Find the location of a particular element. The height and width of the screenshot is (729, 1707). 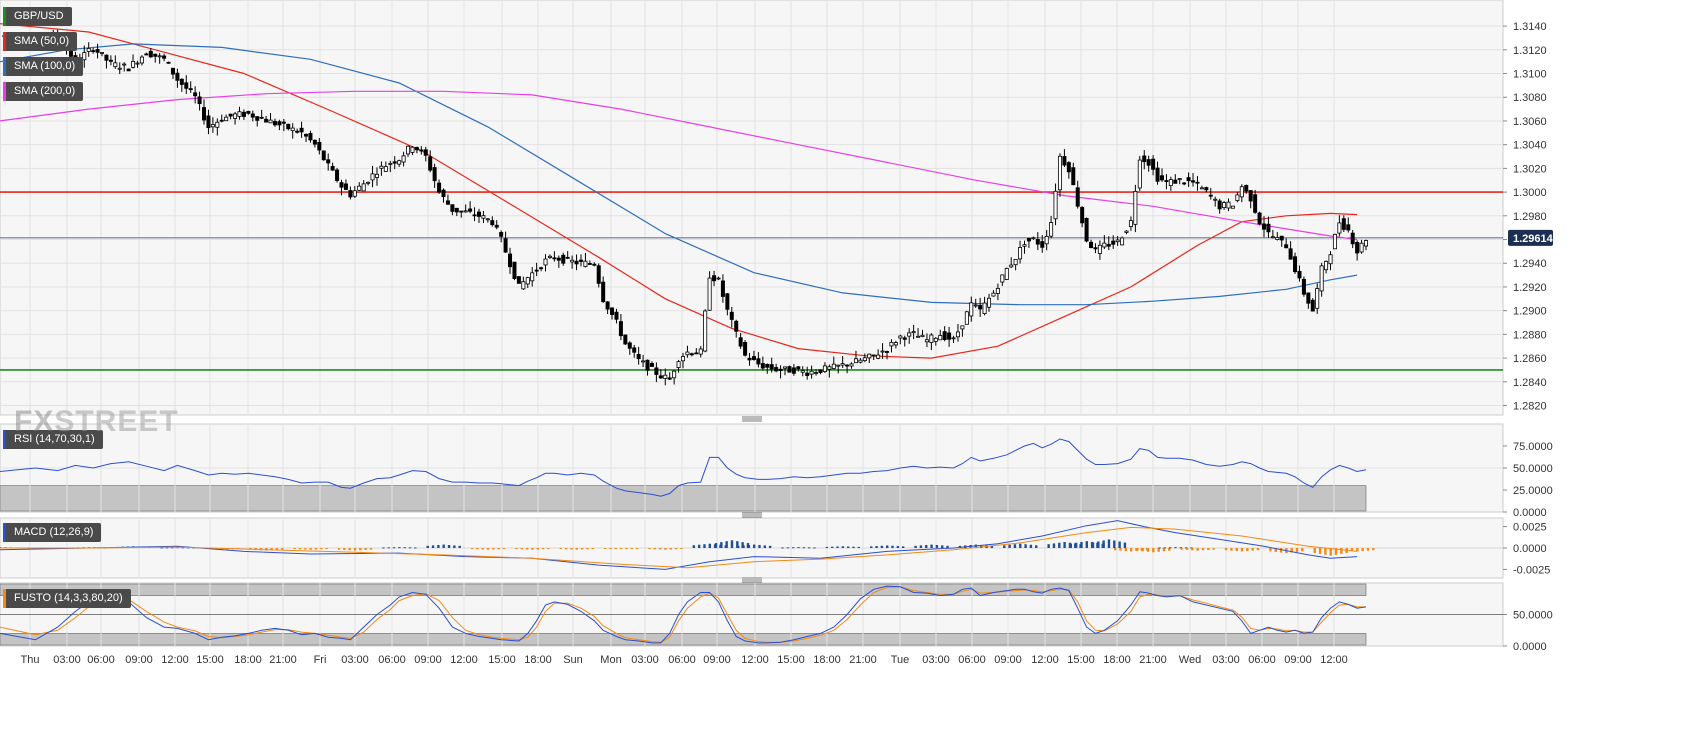

fxstreet-watermark: FXSTREET is located at coordinates (96, 422).